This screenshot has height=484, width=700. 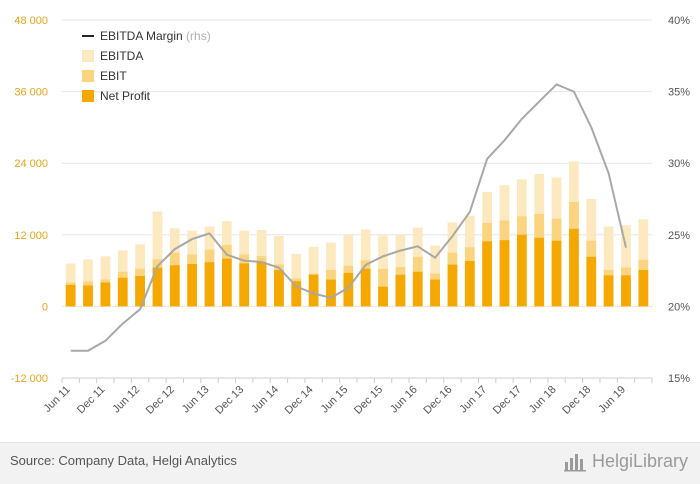 What do you see at coordinates (31, 236) in the screenshot?
I see `left-tick-label: 12 000` at bounding box center [31, 236].